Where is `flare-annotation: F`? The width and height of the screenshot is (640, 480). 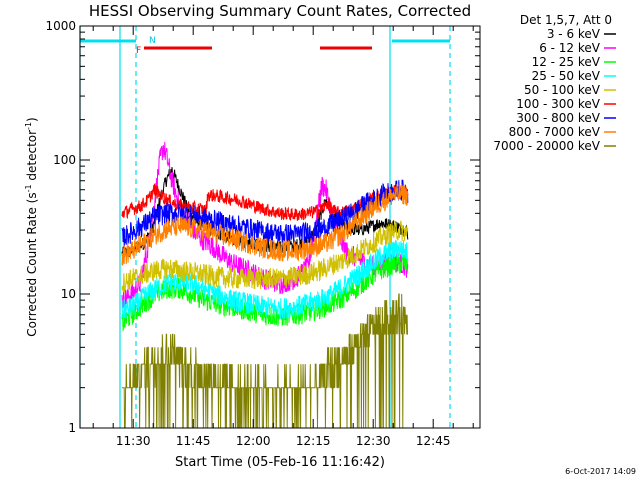
flare-annotation: F is located at coordinates (138, 51).